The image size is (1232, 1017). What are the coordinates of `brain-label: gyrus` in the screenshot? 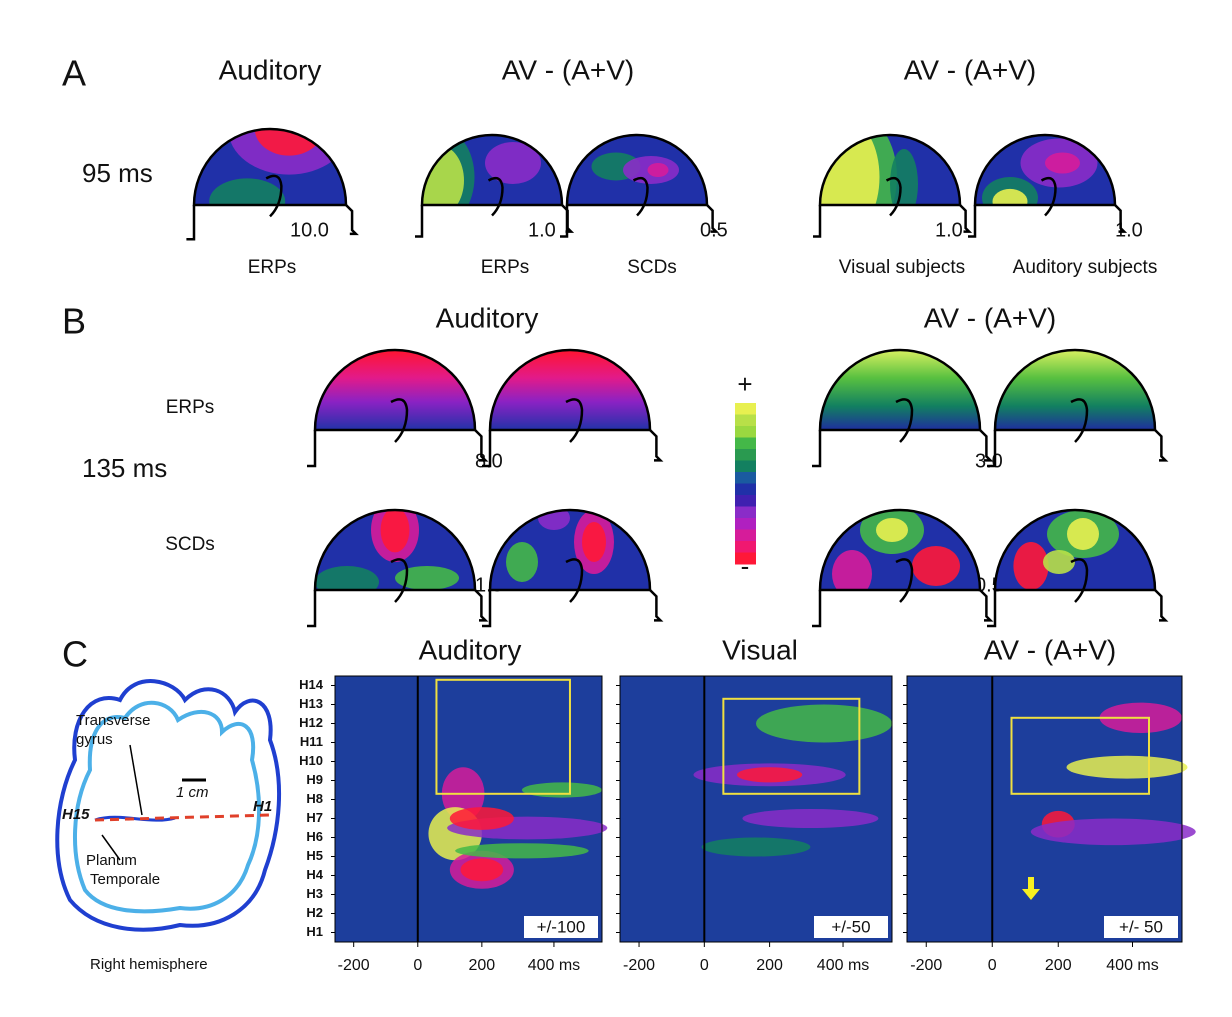 It's located at (94, 739).